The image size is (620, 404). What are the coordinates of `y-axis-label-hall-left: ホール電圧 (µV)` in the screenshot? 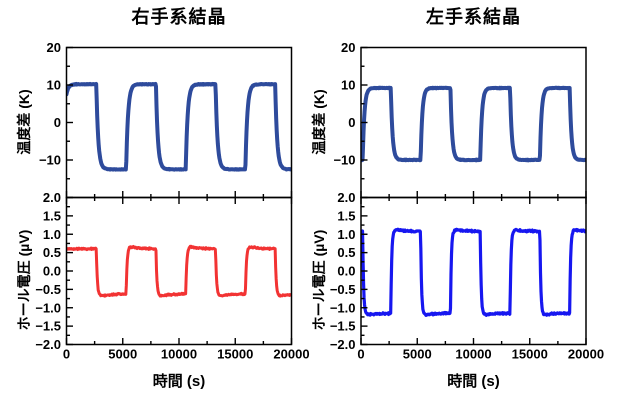 It's located at (318, 280).